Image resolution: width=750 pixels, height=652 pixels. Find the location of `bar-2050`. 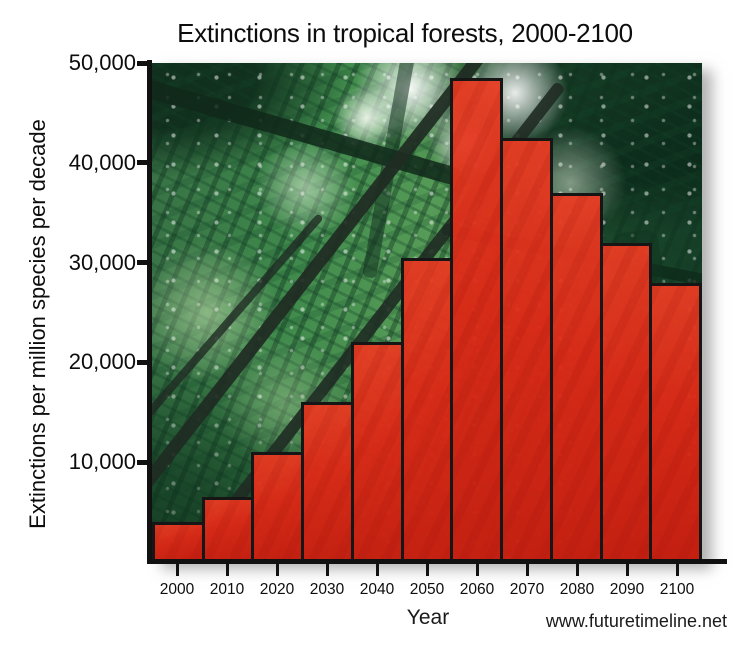

bar-2050 is located at coordinates (427, 409).